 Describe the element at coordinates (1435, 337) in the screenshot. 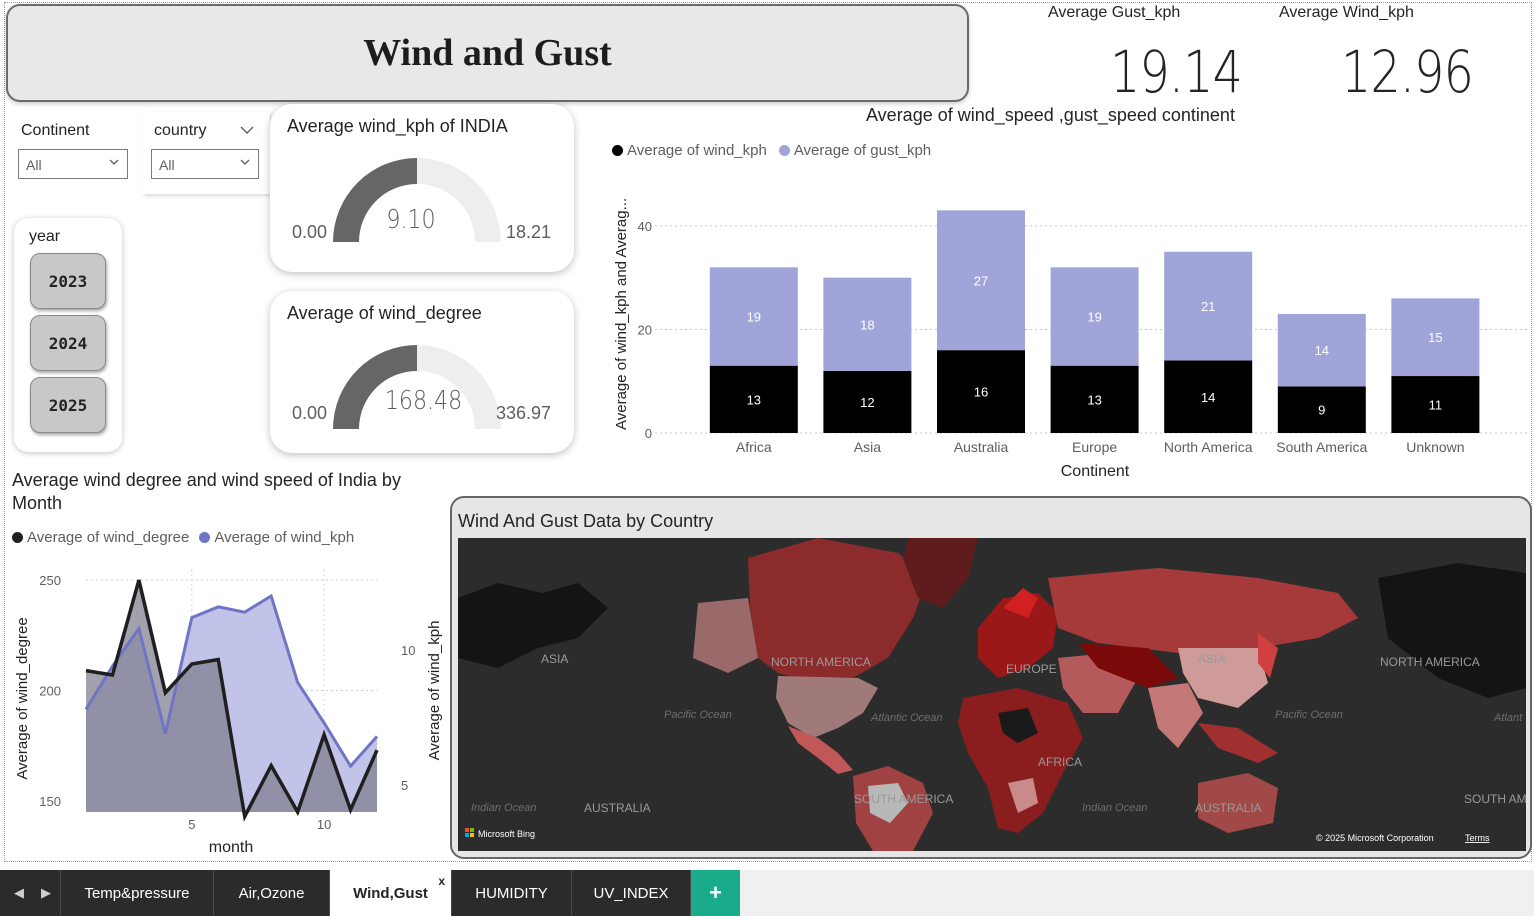

I see `data-label: 15` at that location.